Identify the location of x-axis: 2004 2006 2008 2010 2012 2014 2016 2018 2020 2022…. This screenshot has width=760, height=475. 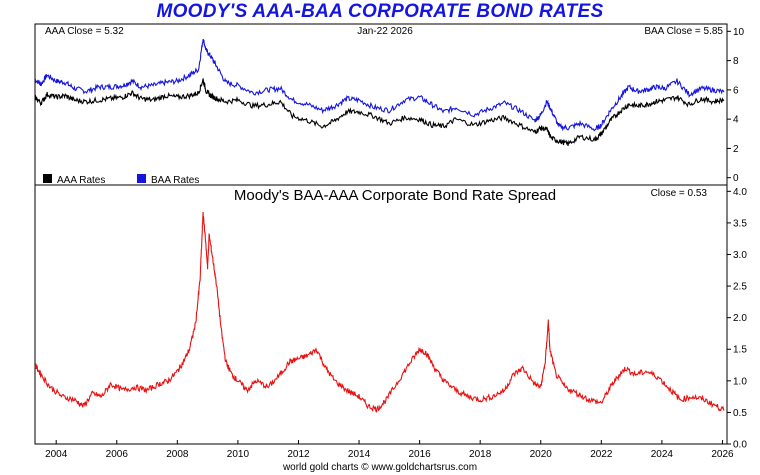
(389, 450).